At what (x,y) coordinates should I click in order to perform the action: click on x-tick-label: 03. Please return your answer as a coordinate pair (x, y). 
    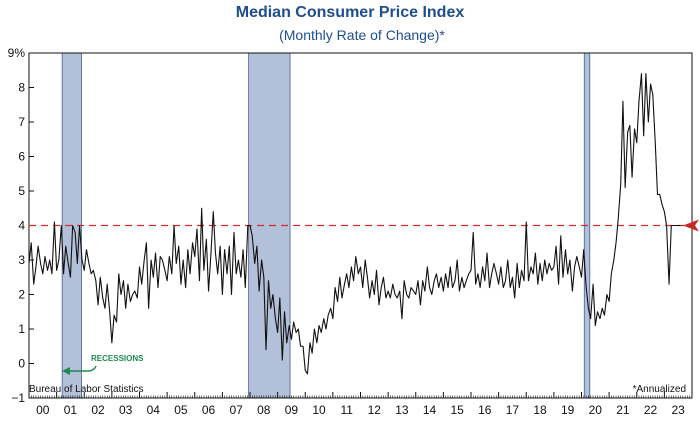
    Looking at the image, I should click on (126, 410).